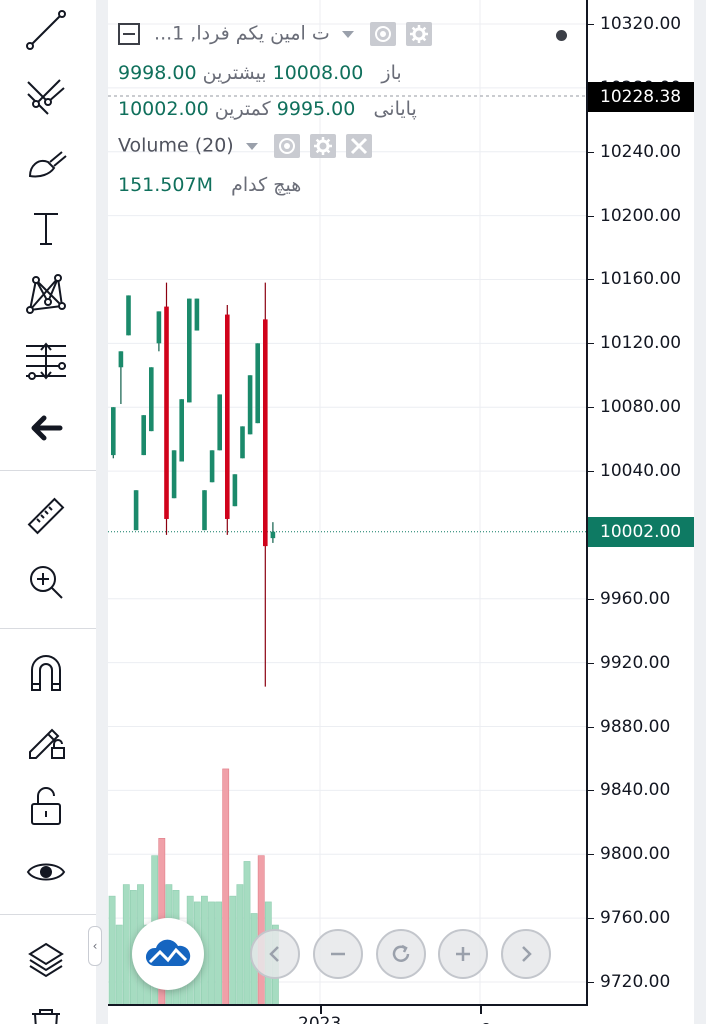 The width and height of the screenshot is (706, 1024). I want to click on close-icon, so click(358, 146).